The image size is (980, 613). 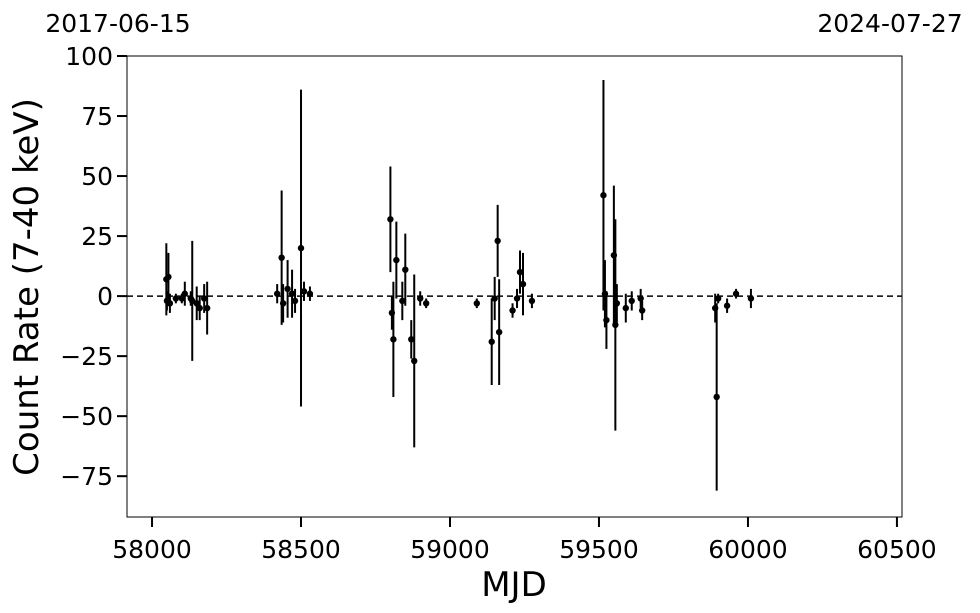 What do you see at coordinates (97, 176) in the screenshot?
I see `y-tick-label: 50` at bounding box center [97, 176].